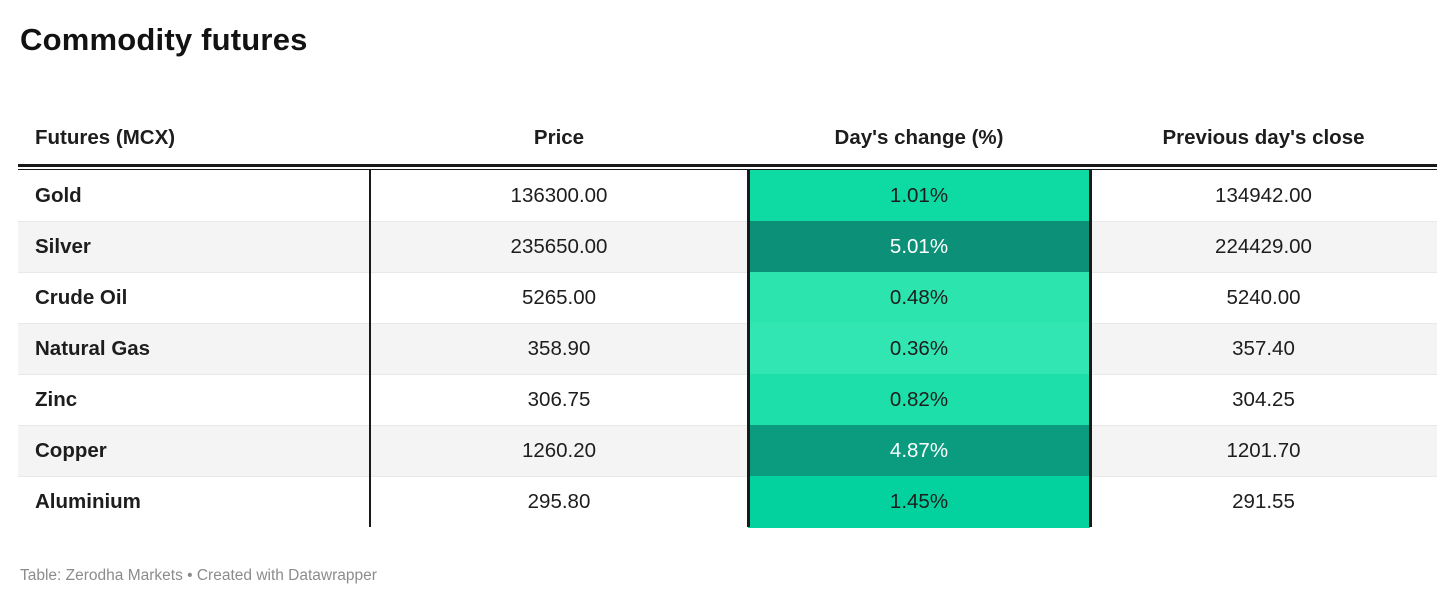 The height and width of the screenshot is (609, 1456). I want to click on price-cell: 1260.20, so click(559, 450).